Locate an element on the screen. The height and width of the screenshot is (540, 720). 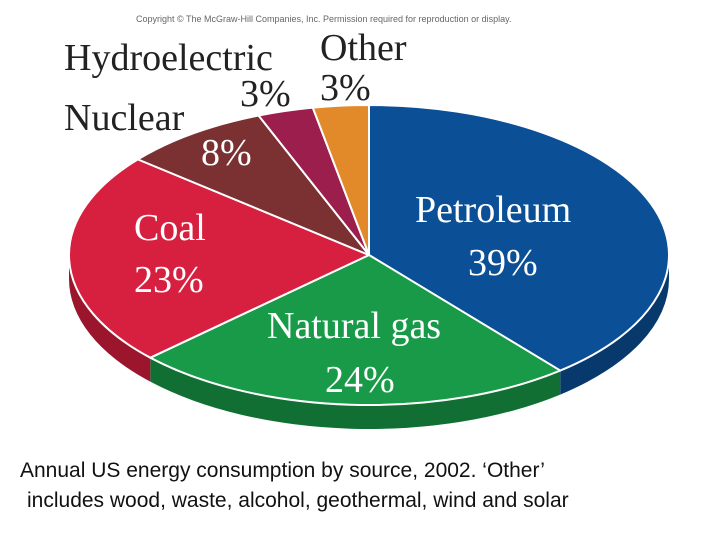
label-hydroelectric: Hydroelectric is located at coordinates (168, 58).